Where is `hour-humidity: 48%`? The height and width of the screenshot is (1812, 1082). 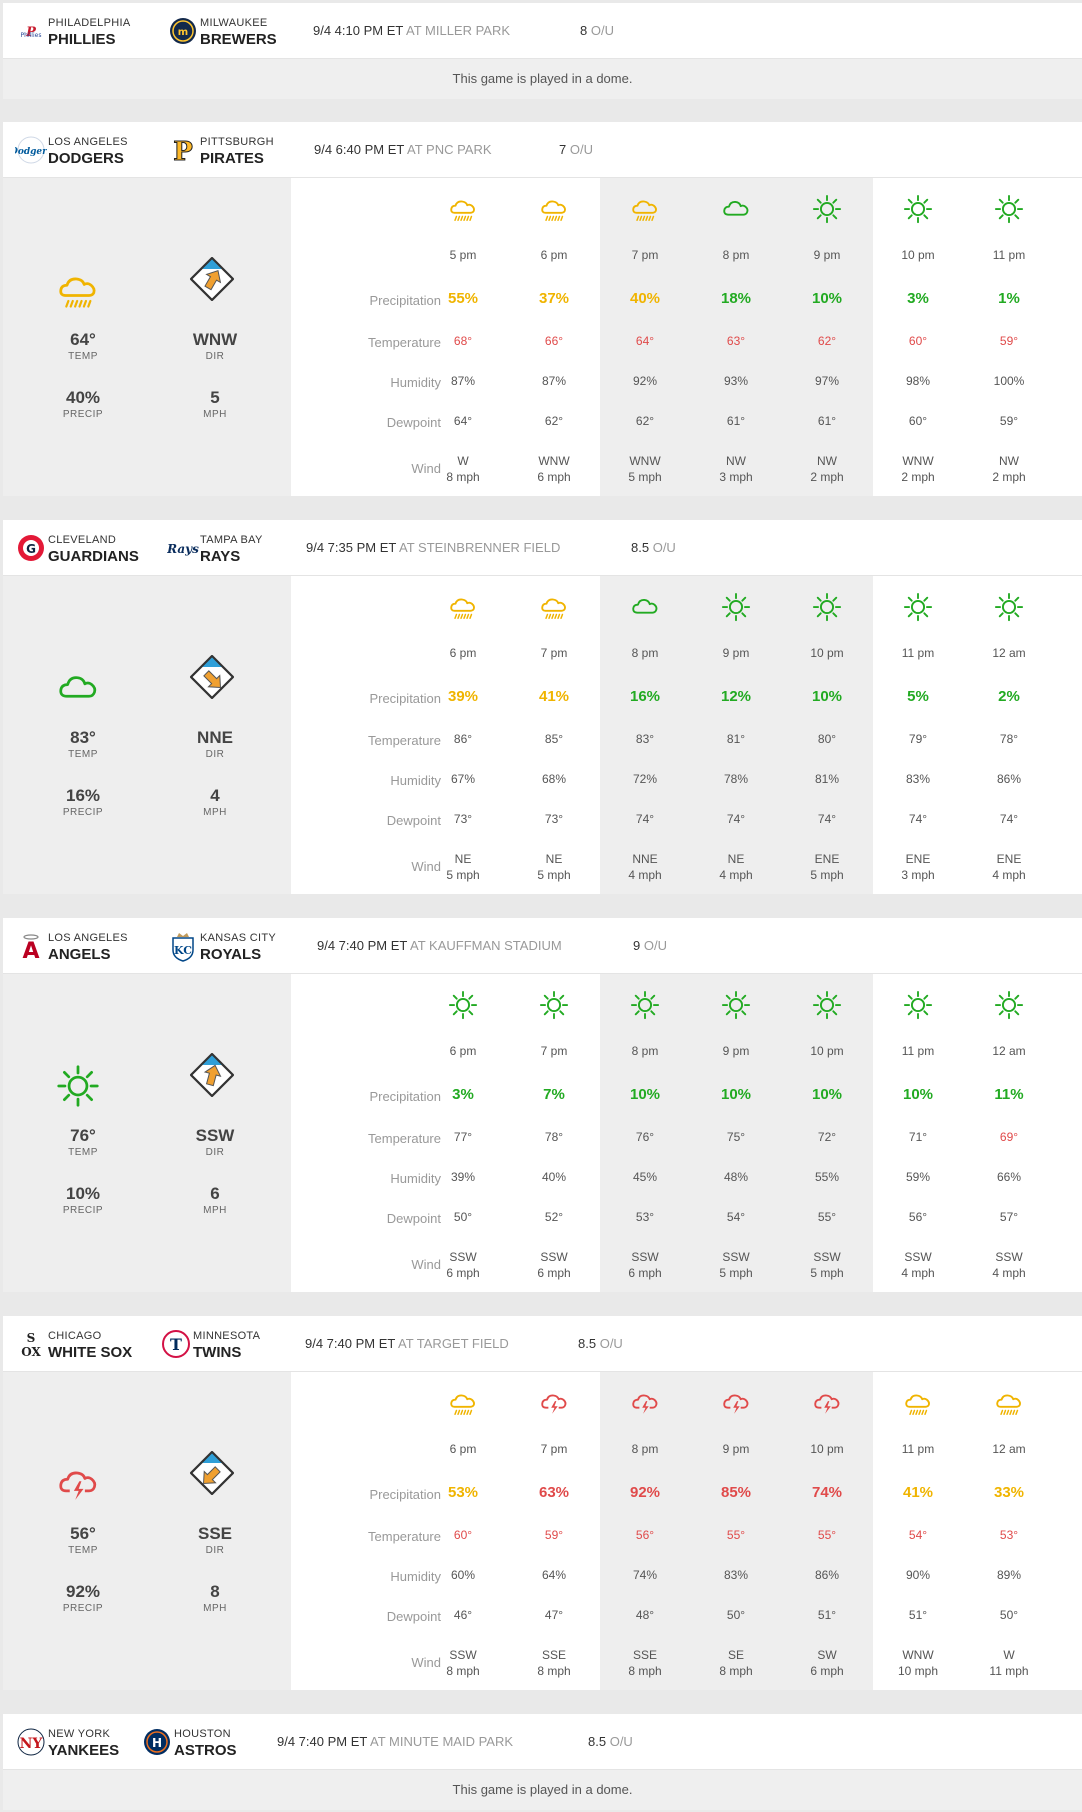 hour-humidity: 48% is located at coordinates (736, 1177).